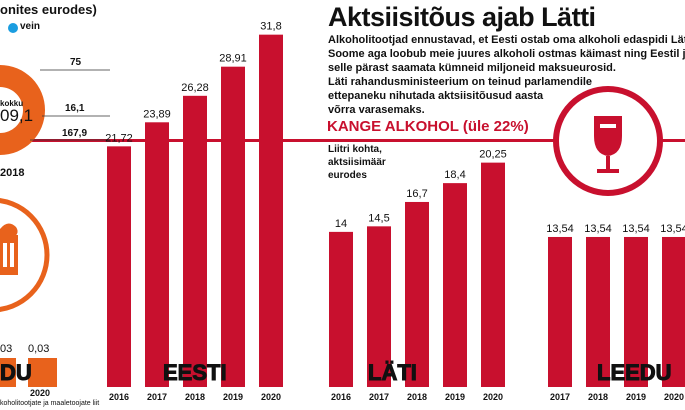 This screenshot has width=685, height=410. What do you see at coordinates (598, 311) in the screenshot?
I see `bar-leedu-2018` at bounding box center [598, 311].